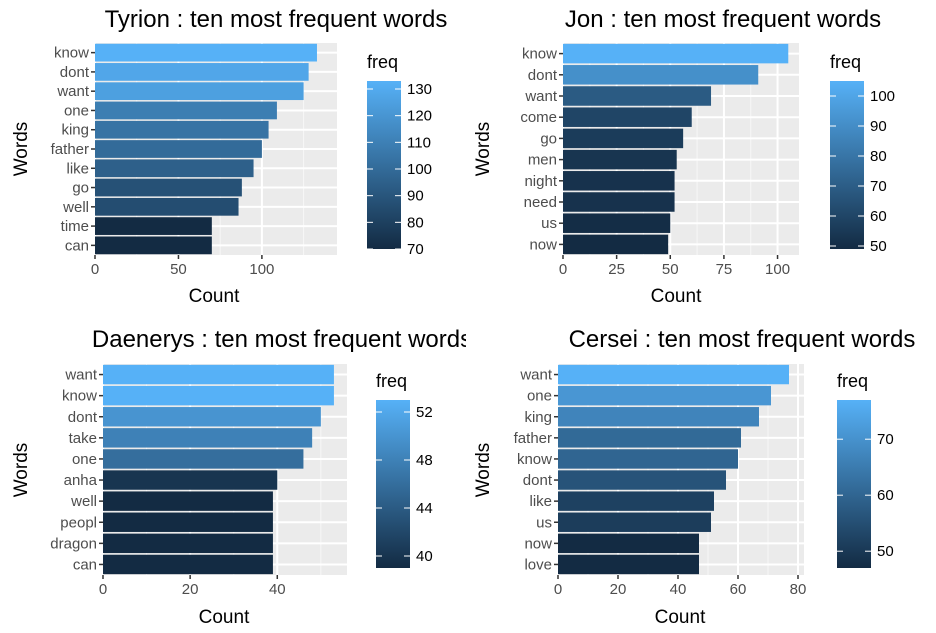  Describe the element at coordinates (548, 138) in the screenshot. I see `category-label-go: go` at that location.